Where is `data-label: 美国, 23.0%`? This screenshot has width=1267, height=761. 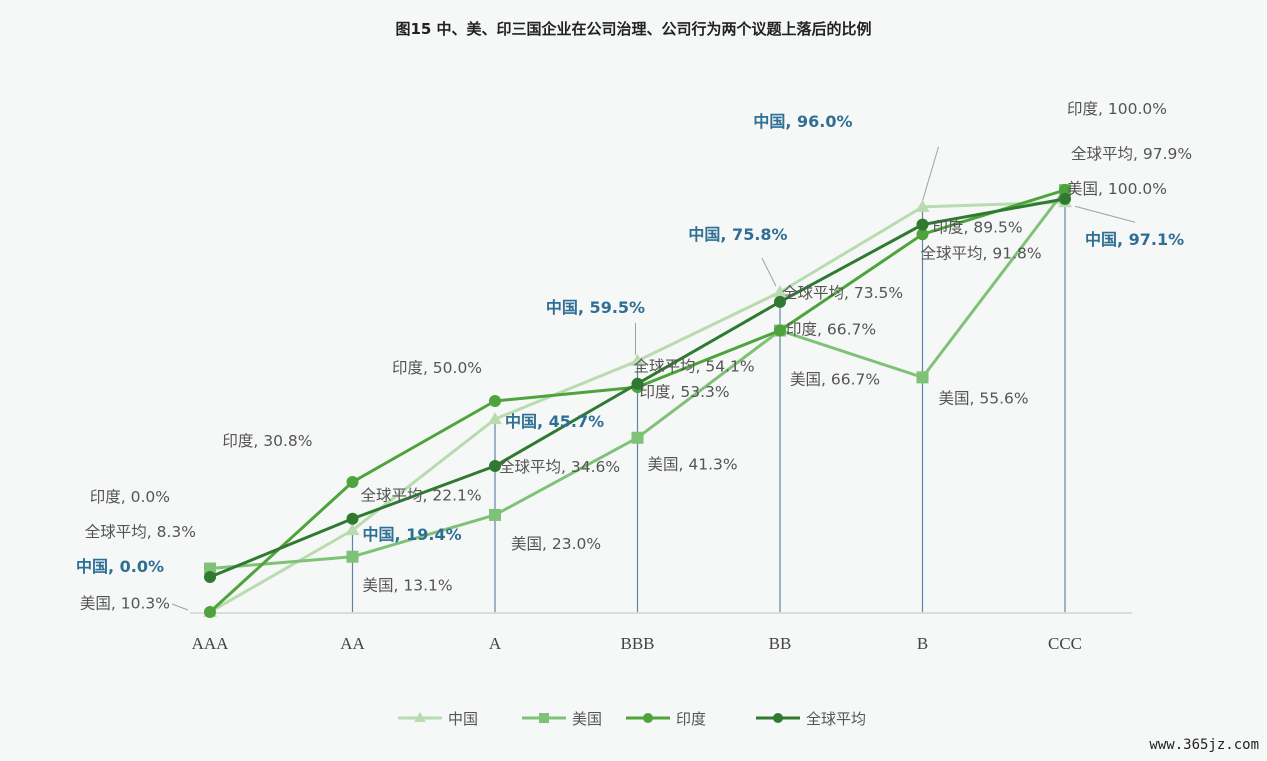 data-label: 美国, 23.0% is located at coordinates (556, 544).